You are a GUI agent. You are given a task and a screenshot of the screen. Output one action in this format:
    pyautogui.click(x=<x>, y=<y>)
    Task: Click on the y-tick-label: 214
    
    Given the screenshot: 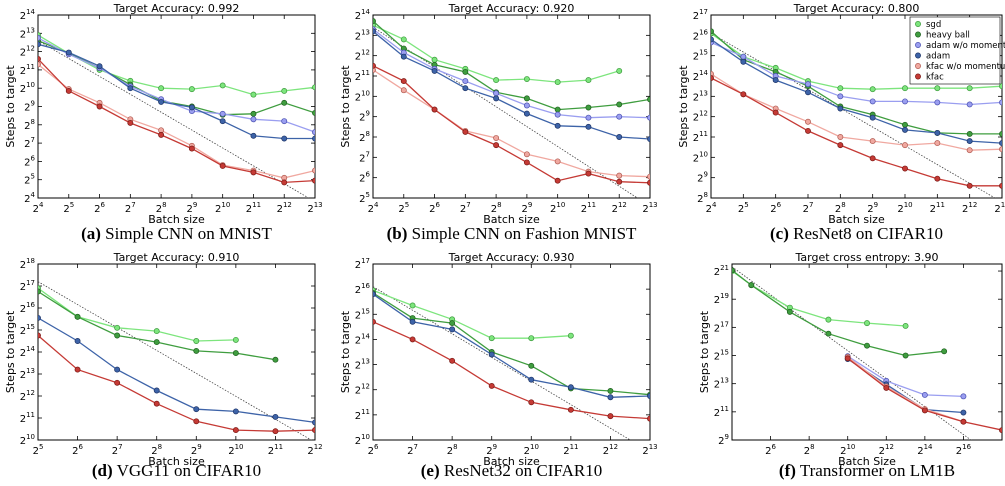 What is the action you would take?
    pyautogui.click(x=701, y=76)
    